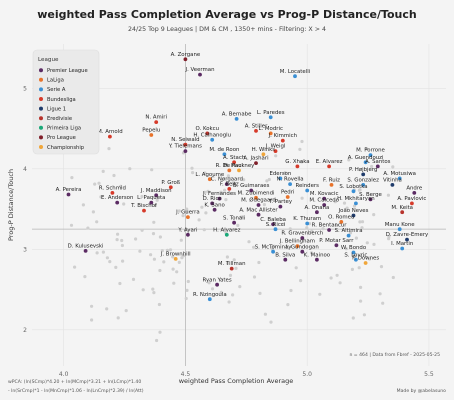 The width and height of the screenshot is (454, 400). I want to click on point-label: E. Alvarez, so click(329, 162).